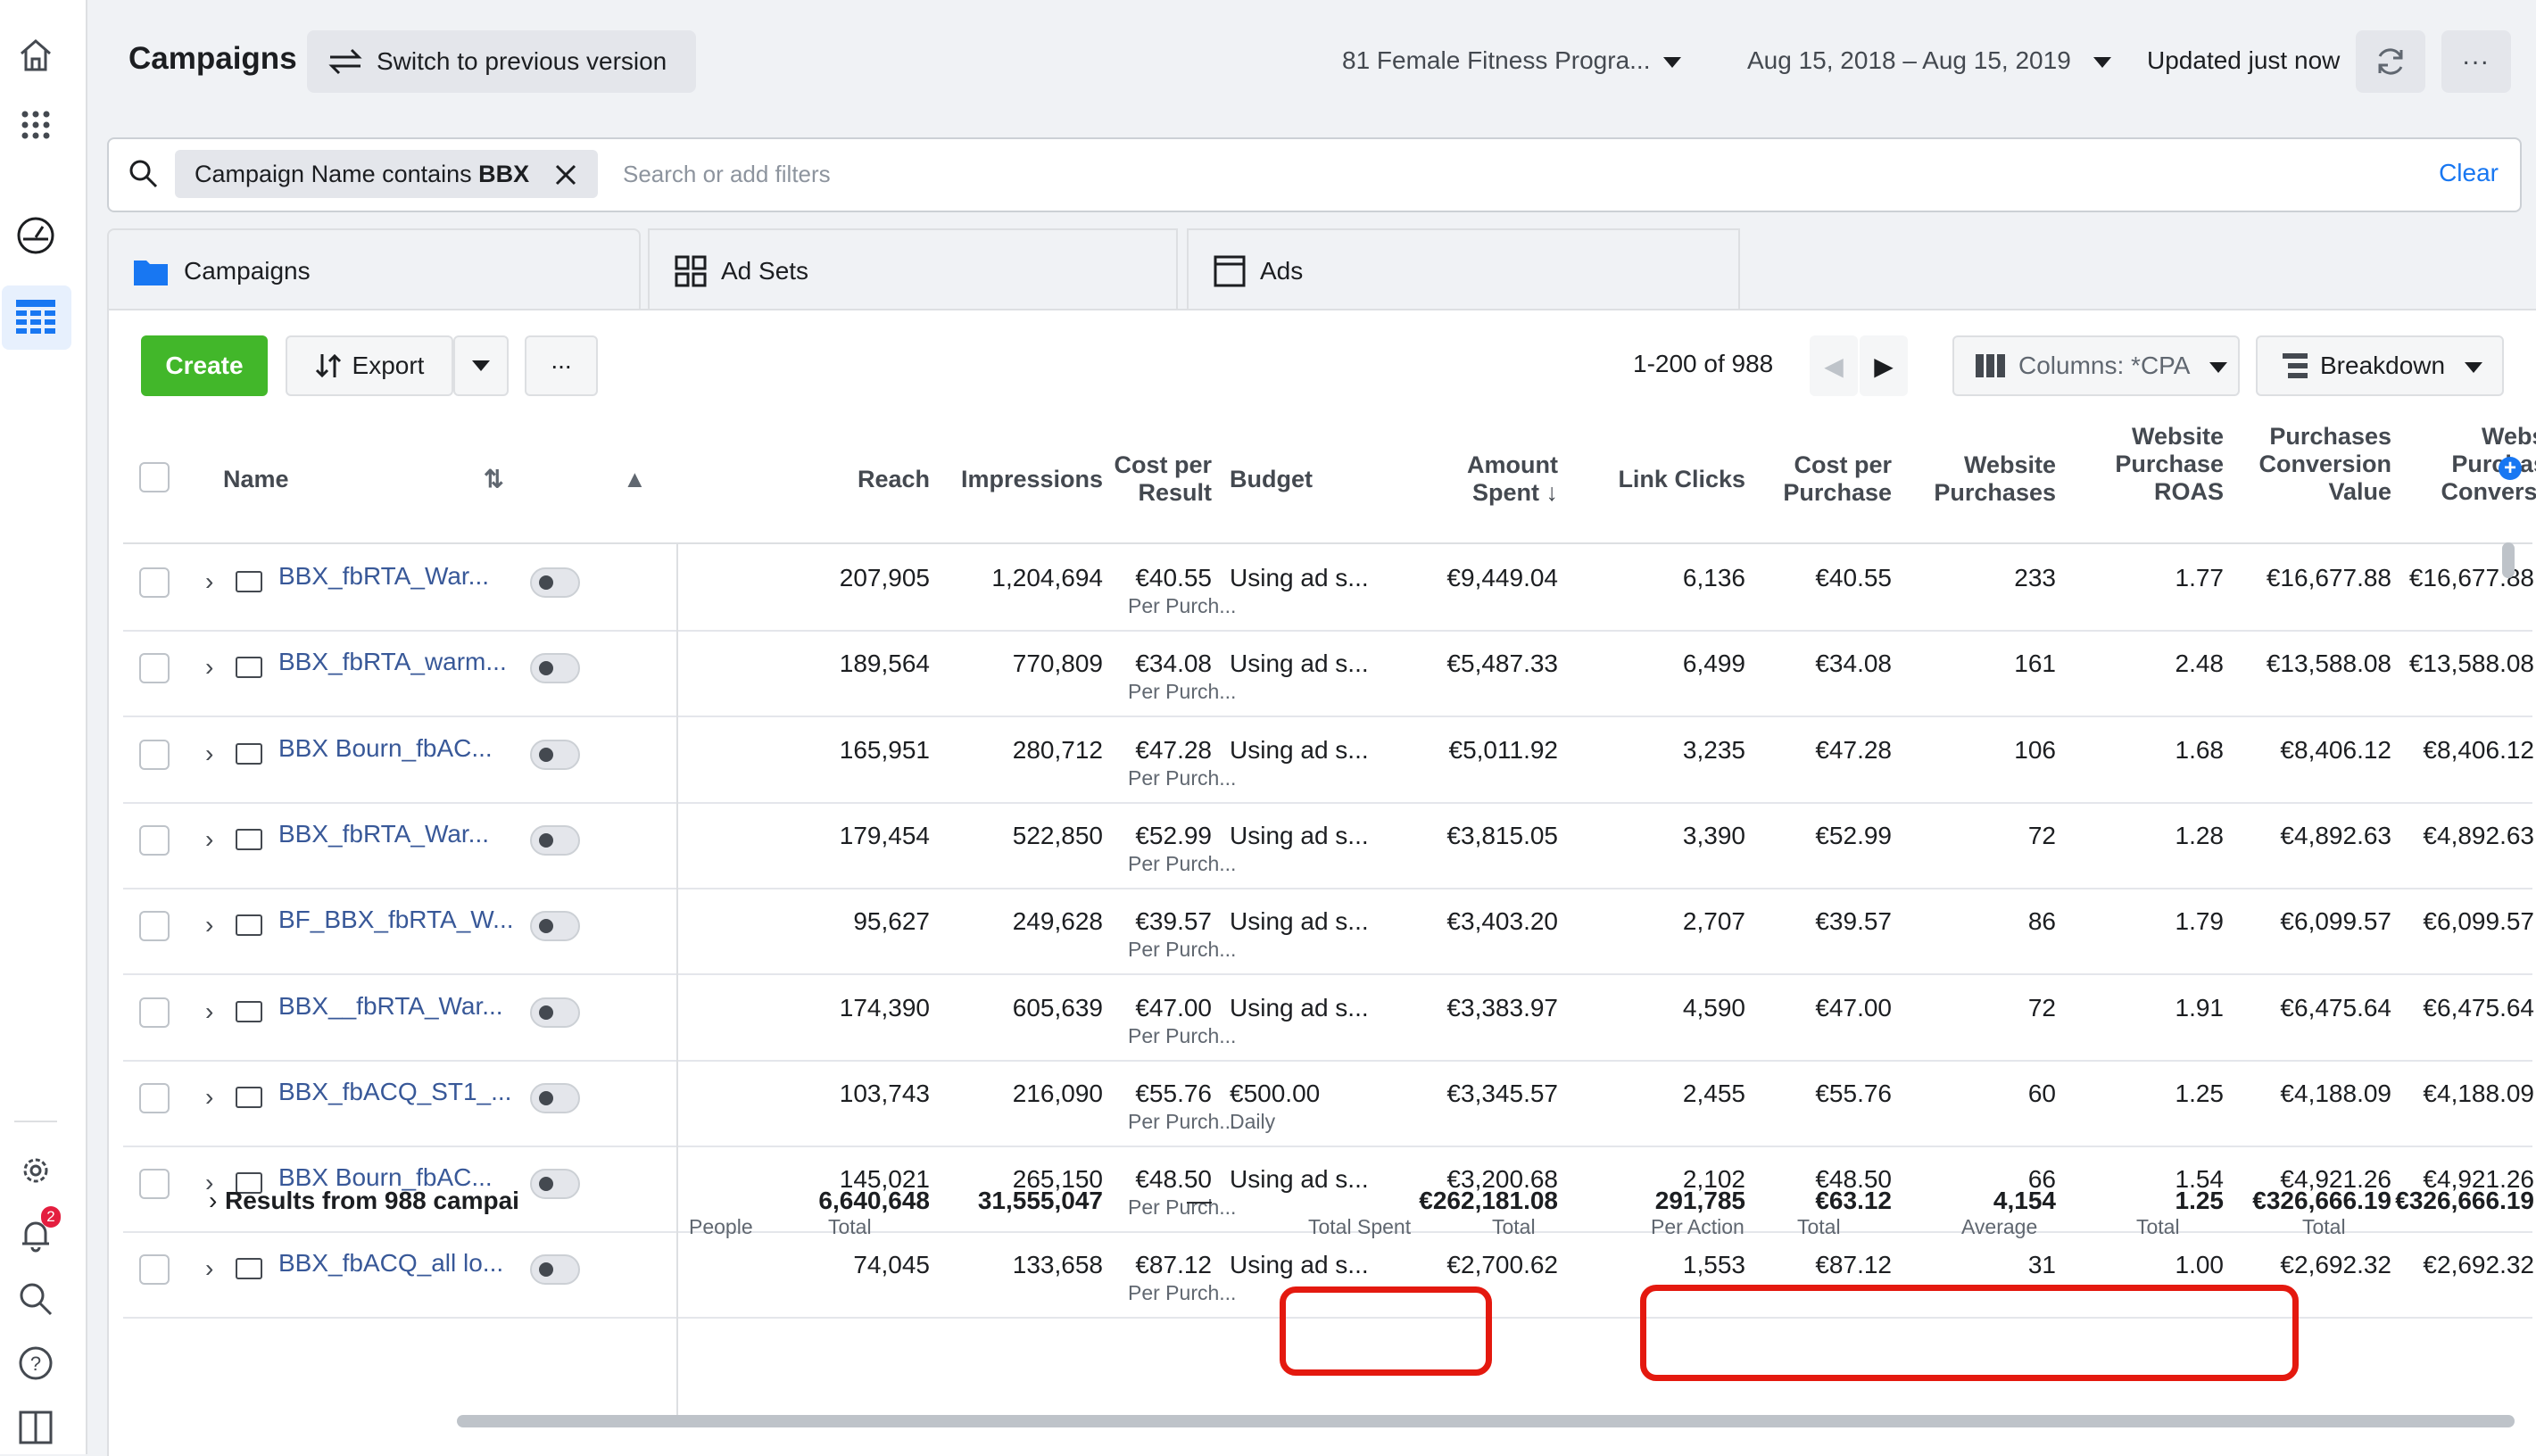  What do you see at coordinates (494, 479) in the screenshot?
I see `sort-icon: ⇅` at bounding box center [494, 479].